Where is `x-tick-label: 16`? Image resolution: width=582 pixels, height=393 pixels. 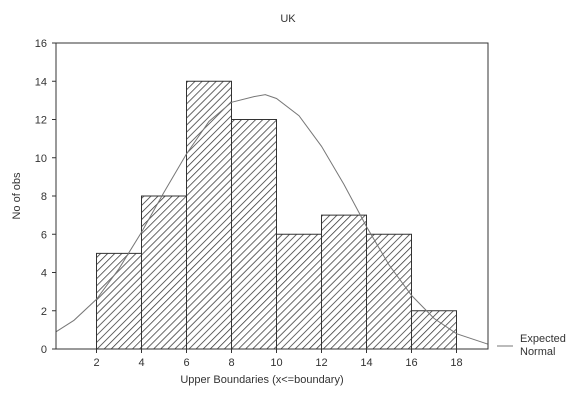 x-tick-label: 16 is located at coordinates (411, 363).